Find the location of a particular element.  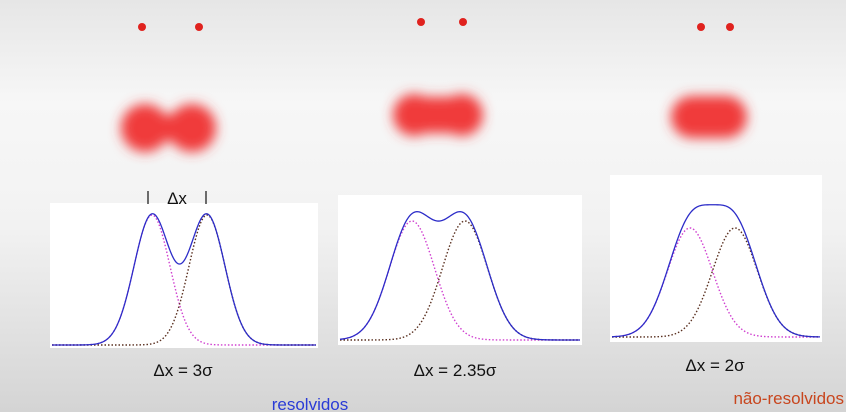

resolved-label: resolvidos is located at coordinates (310, 403).